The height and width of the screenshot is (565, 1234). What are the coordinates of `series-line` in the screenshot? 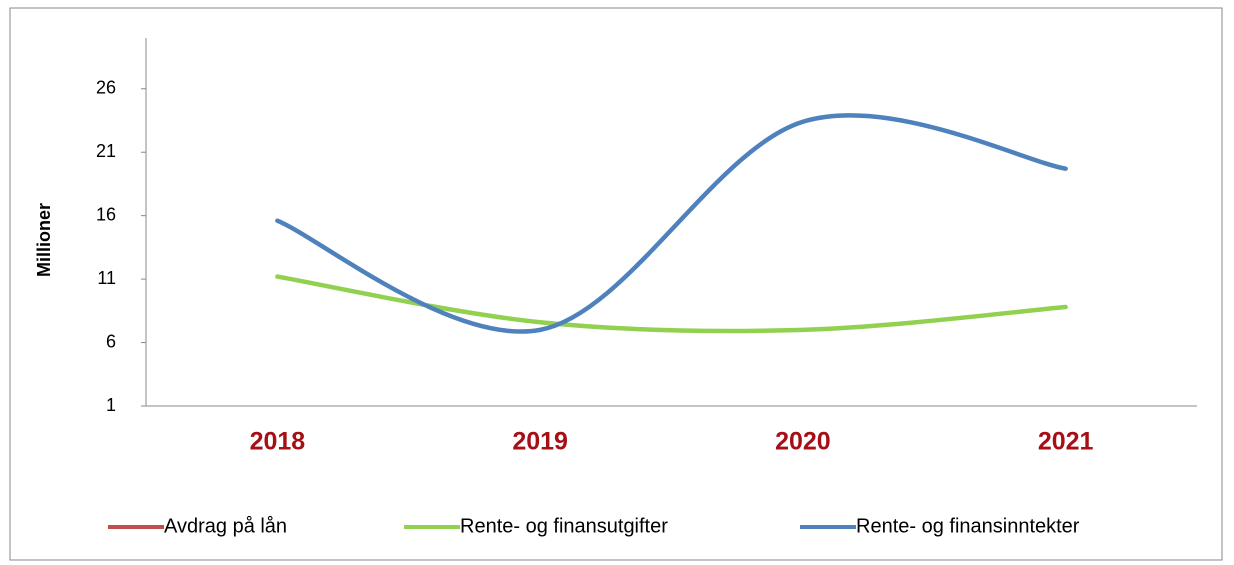 It's located at (671, 304).